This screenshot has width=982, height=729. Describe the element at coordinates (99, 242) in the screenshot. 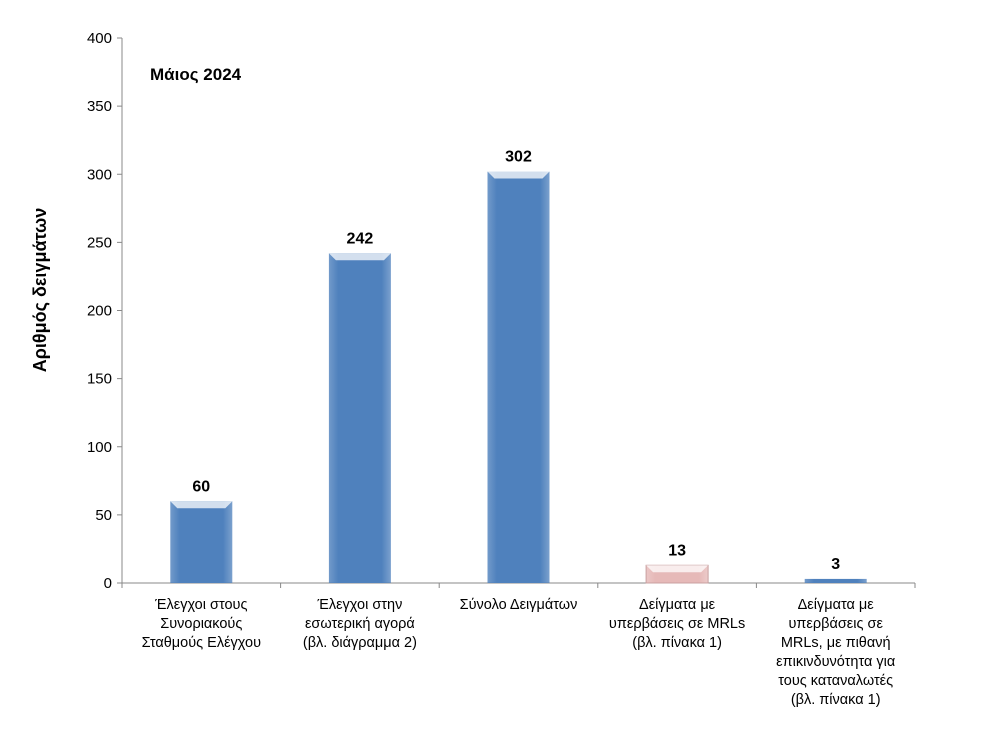

I see `y-tick-label: 250` at that location.